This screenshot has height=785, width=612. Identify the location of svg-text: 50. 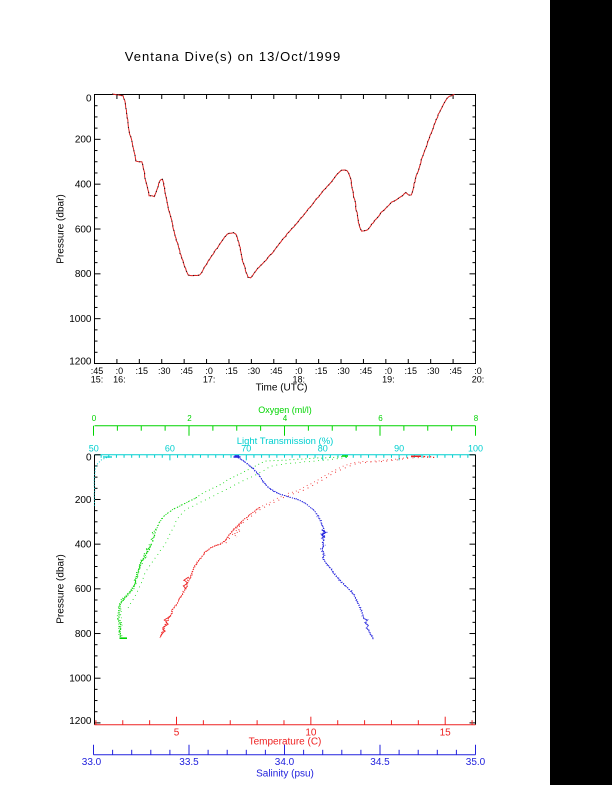
(94, 449).